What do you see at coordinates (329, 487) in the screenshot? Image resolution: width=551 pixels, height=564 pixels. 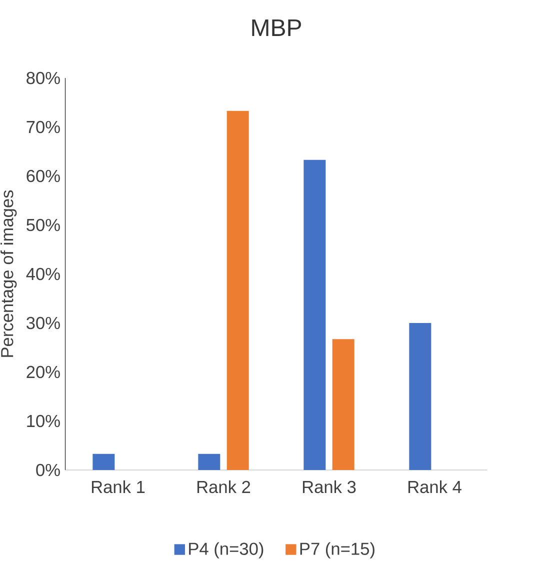 I see `x-tick-label: Rank 3` at bounding box center [329, 487].